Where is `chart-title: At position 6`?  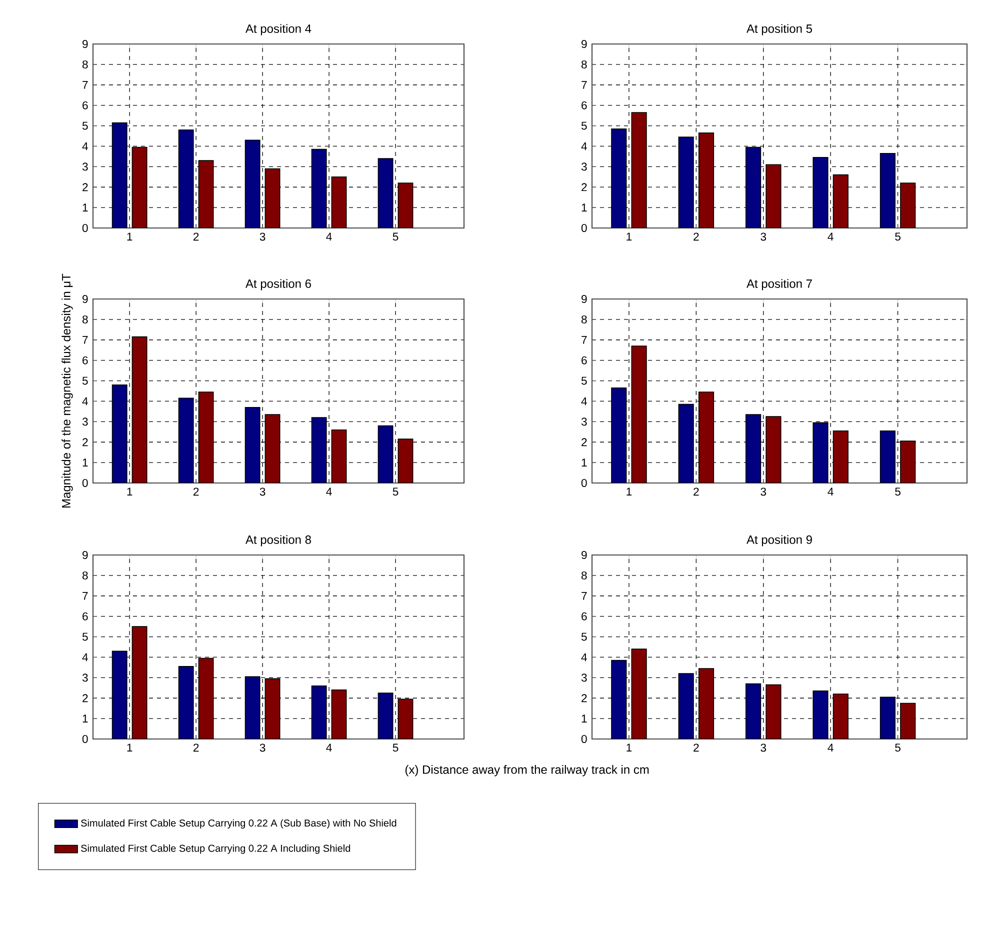 chart-title: At position 6 is located at coordinates (278, 284).